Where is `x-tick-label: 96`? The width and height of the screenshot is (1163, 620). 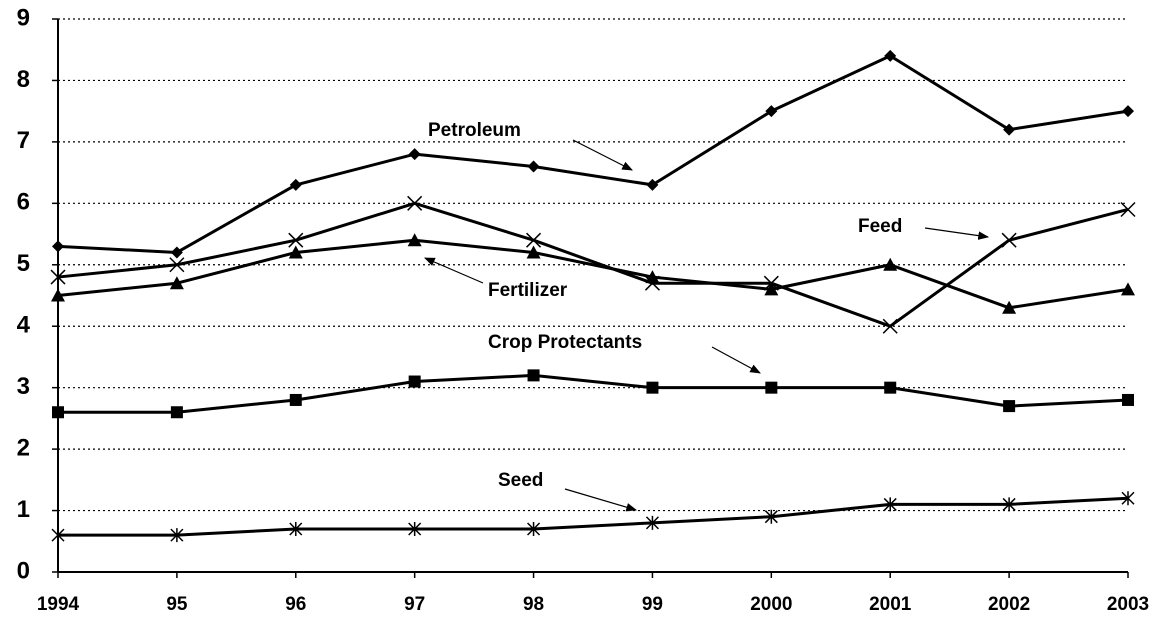
x-tick-label: 96 is located at coordinates (295, 604).